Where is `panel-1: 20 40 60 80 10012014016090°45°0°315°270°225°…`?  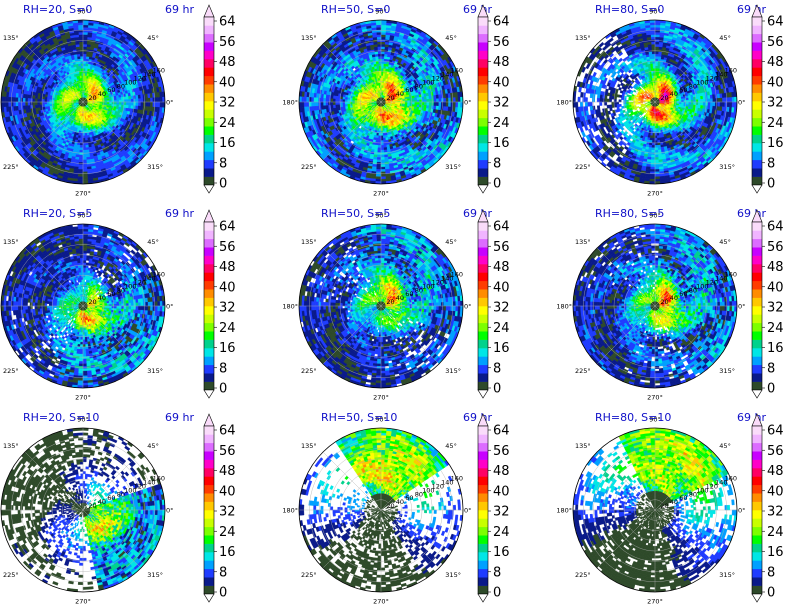 panel-1: 20 40 60 80 10012014016090°45°0°315°270°225°… is located at coordinates (118, 100).